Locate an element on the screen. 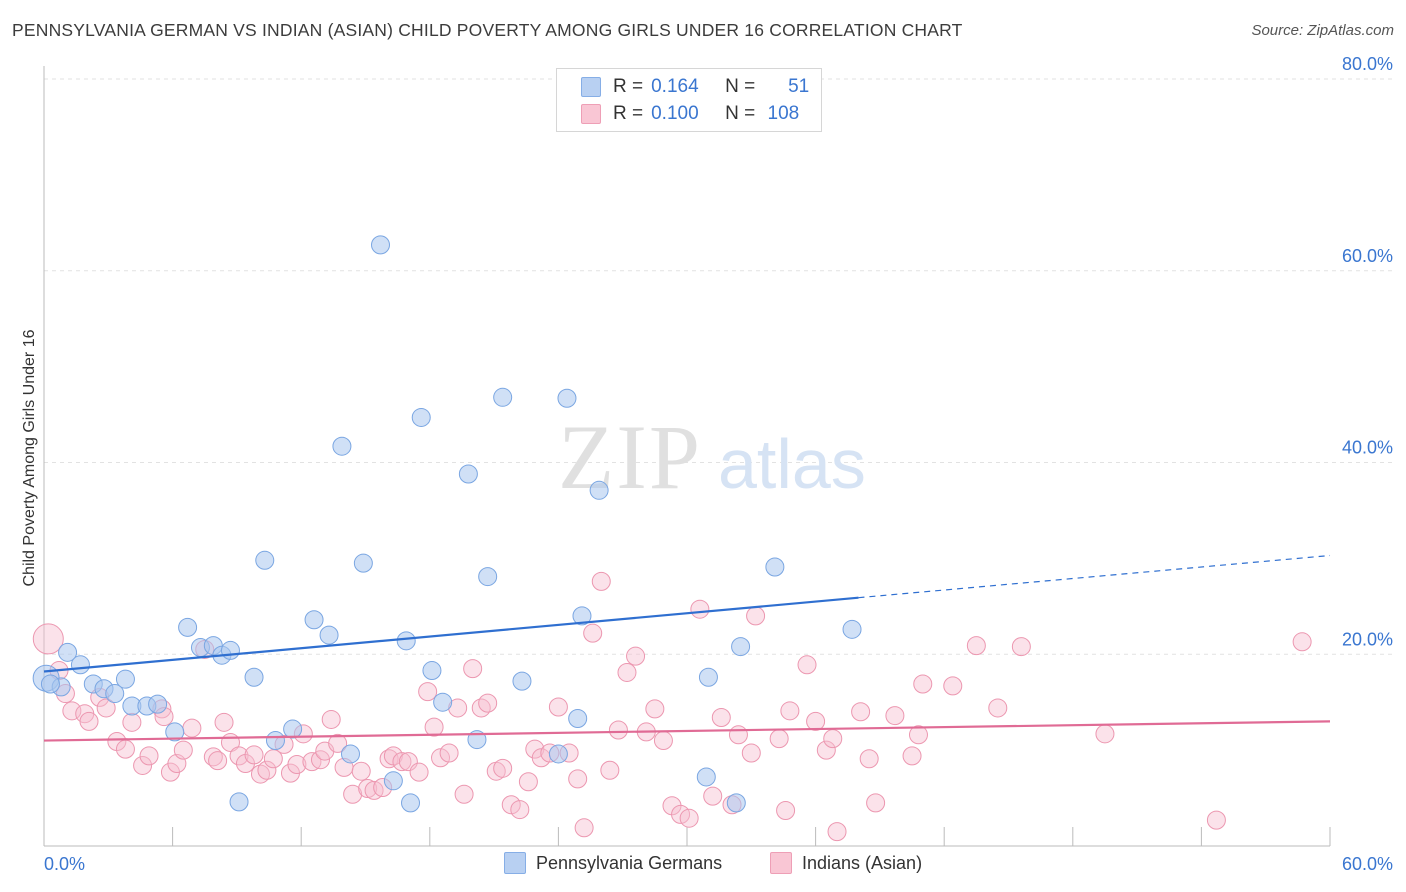  bottom-legend-swatch-blue is located at coordinates (515, 863).